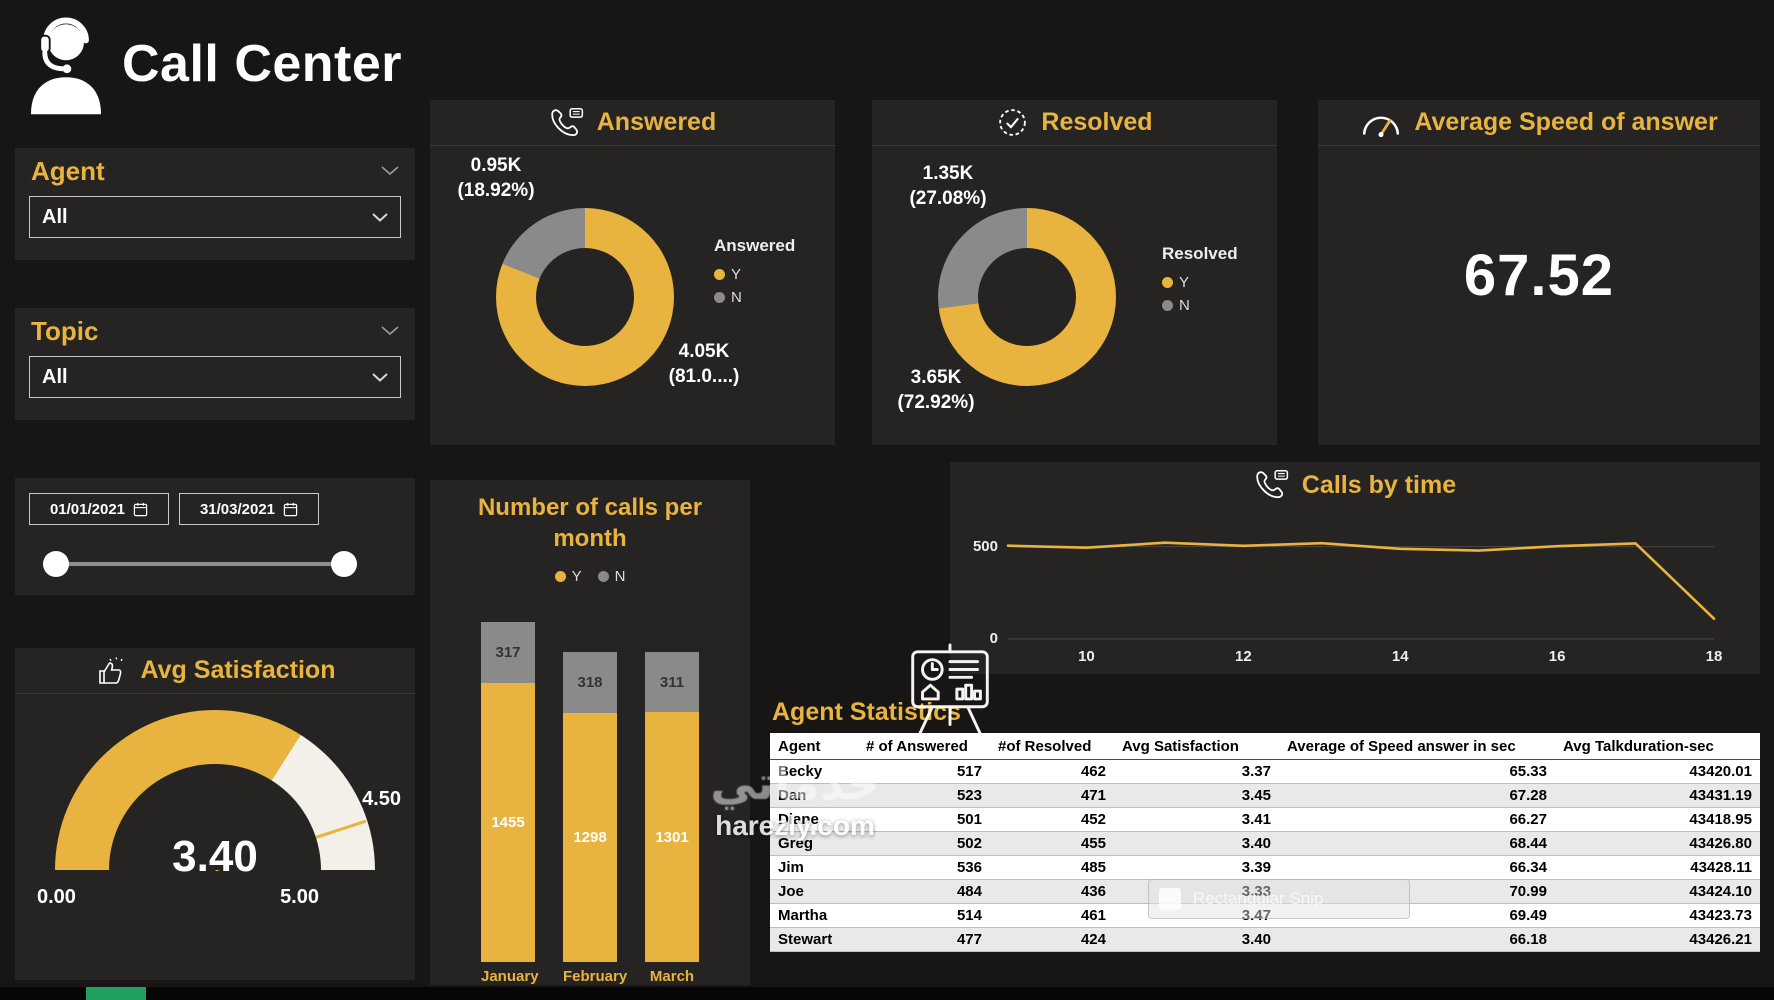  Describe the element at coordinates (1265, 771) in the screenshot. I see `table-row: Becky 517 462 3.37 65.33 43420.01` at that location.